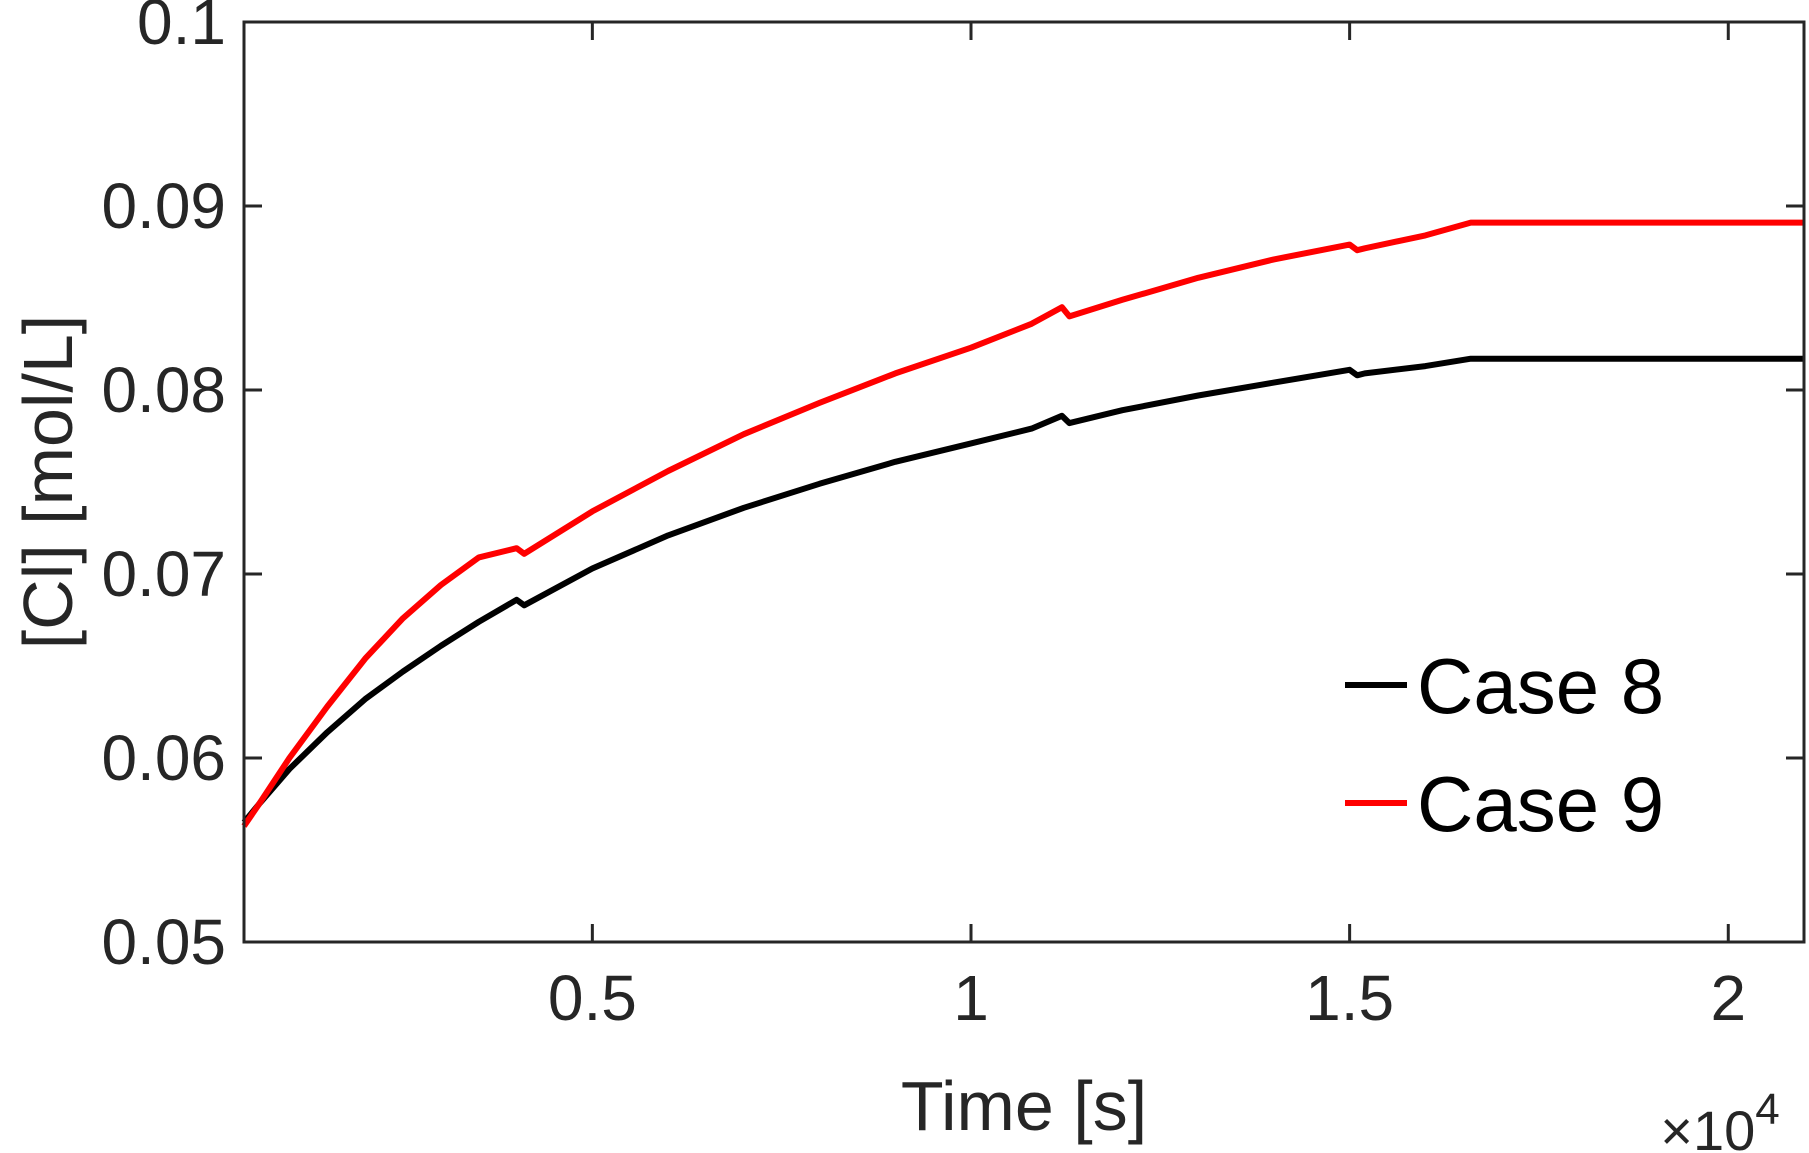 The height and width of the screenshot is (1153, 1809). I want to click on x-tick-label: 1.5, so click(1349, 998).